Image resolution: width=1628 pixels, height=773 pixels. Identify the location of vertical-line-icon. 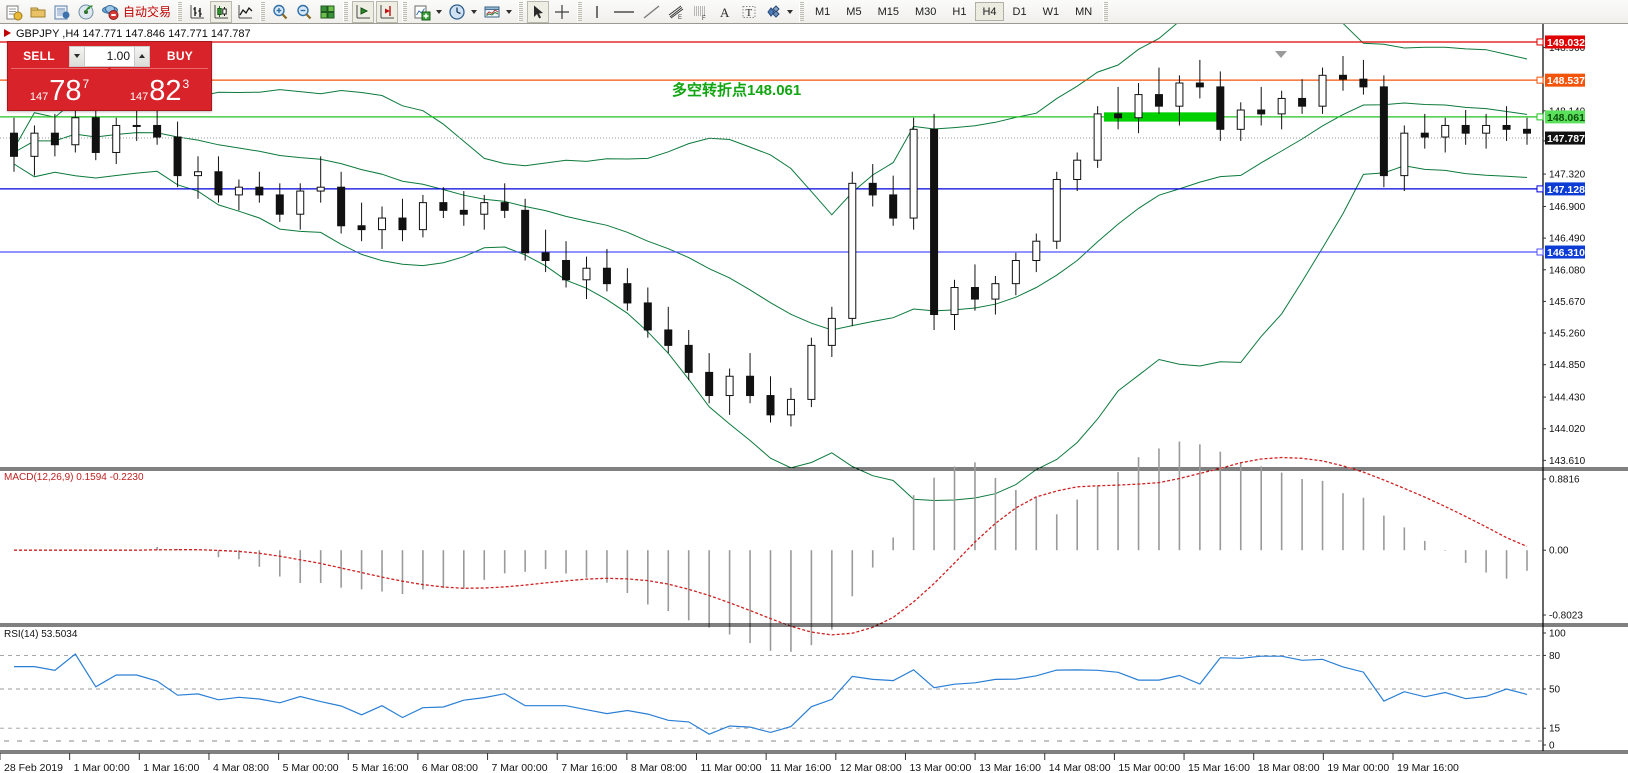
(597, 12).